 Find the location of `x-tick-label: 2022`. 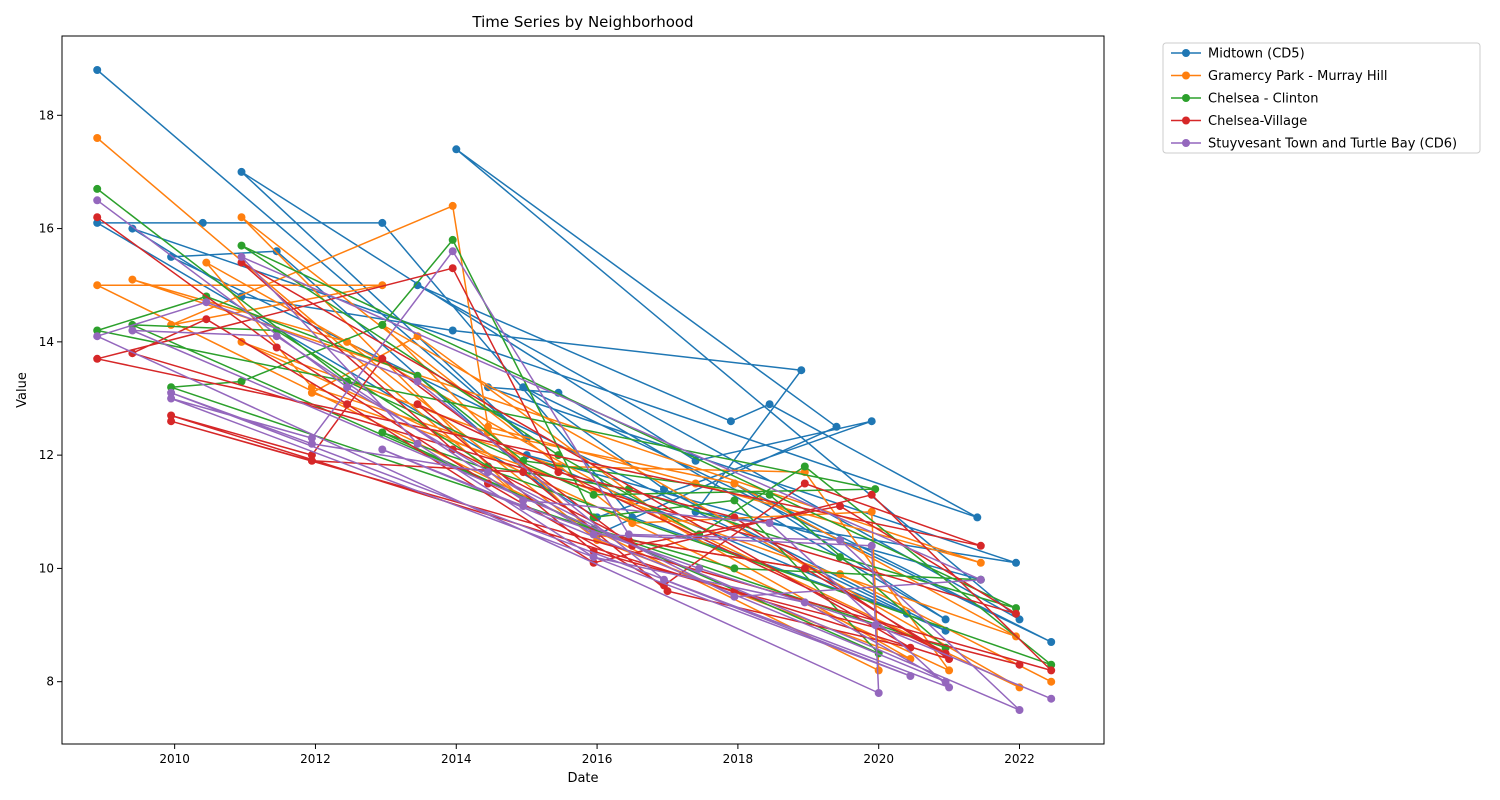

x-tick-label: 2022 is located at coordinates (1019, 759).